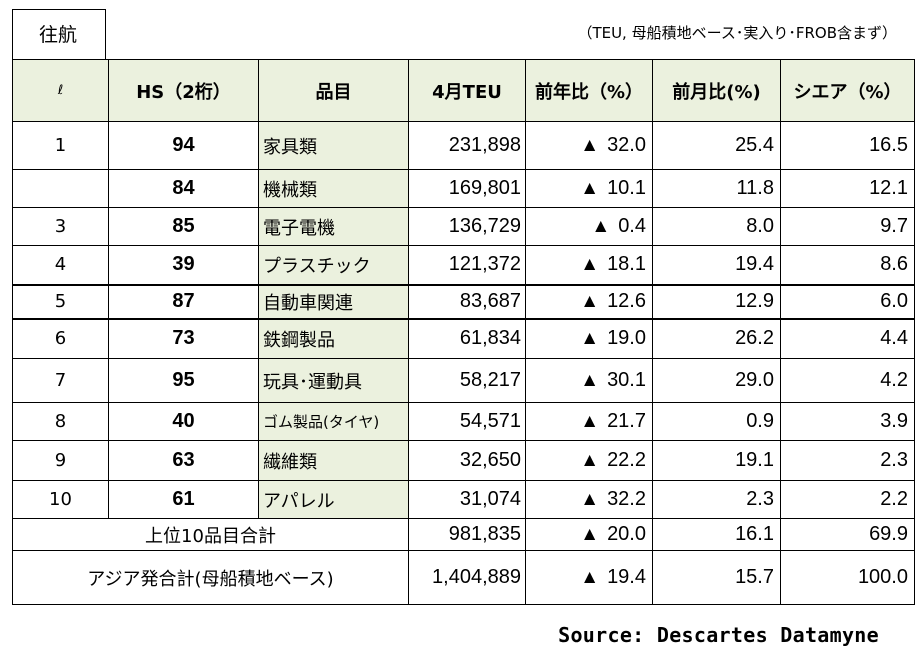 This screenshot has width=919, height=654. I want to click on yoy-value: 19.4, so click(626, 577).